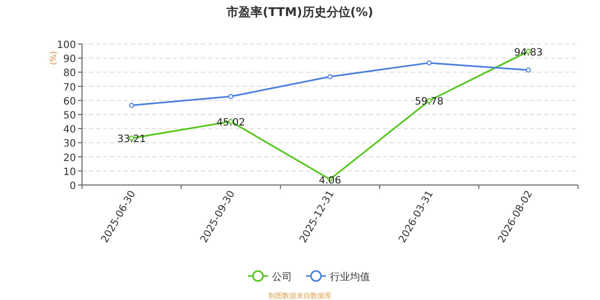  I want to click on chart-title: 市盈率(TTM)历史分位(%), so click(300, 12).